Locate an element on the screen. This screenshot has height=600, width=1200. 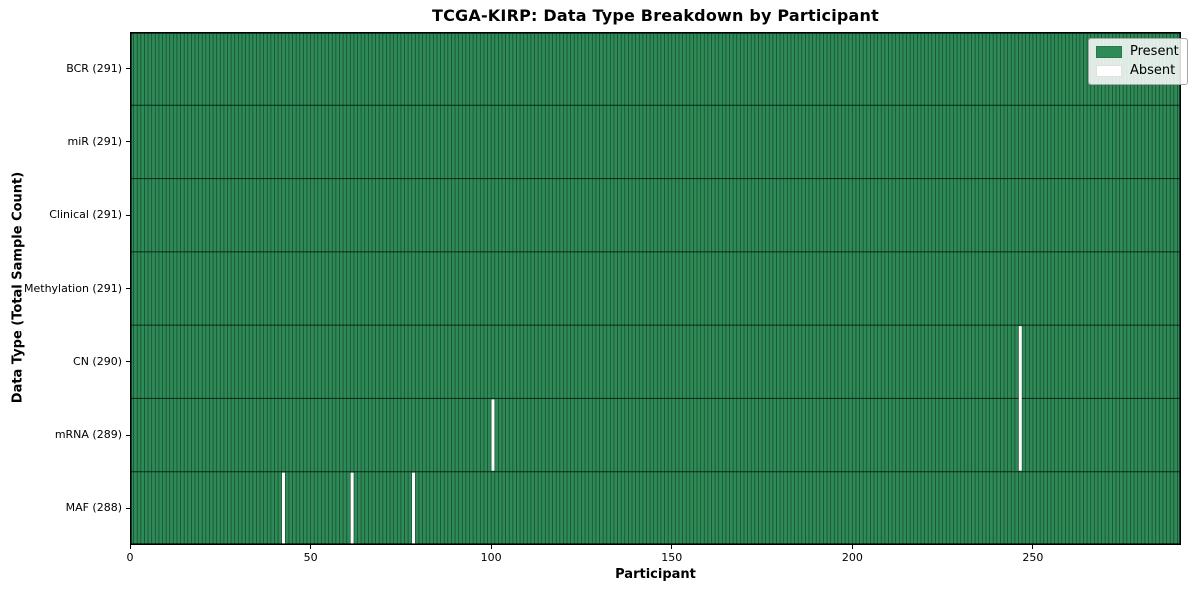
x-tick-label: 0 is located at coordinates (130, 557).